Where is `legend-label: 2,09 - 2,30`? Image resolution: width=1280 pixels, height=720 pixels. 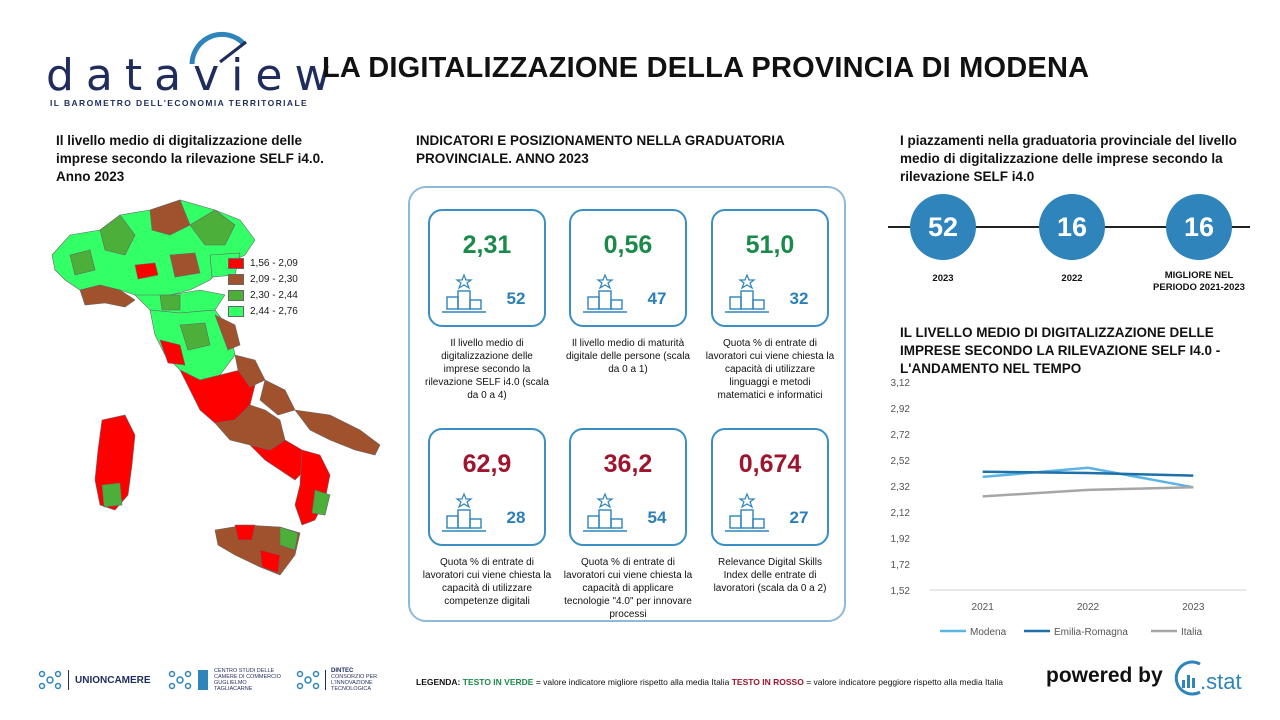 legend-label: 2,09 - 2,30 is located at coordinates (274, 279).